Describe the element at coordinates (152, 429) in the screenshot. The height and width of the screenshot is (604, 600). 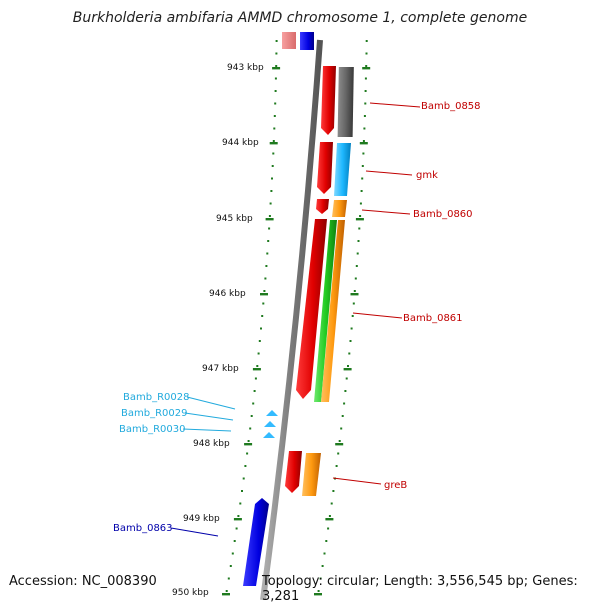
I see `gene-label-bamb-r0030: Bamb_R0030` at that location.